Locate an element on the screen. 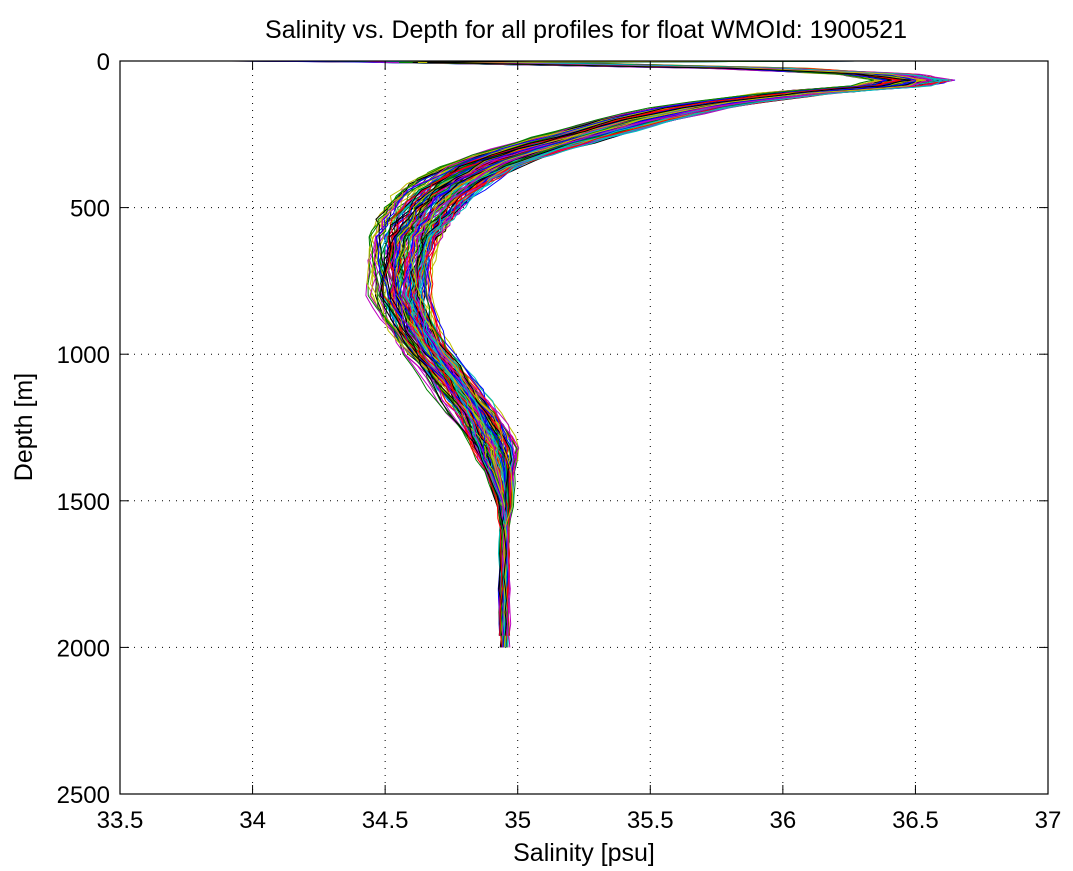  y-tick-label: 0 is located at coordinates (103, 62).